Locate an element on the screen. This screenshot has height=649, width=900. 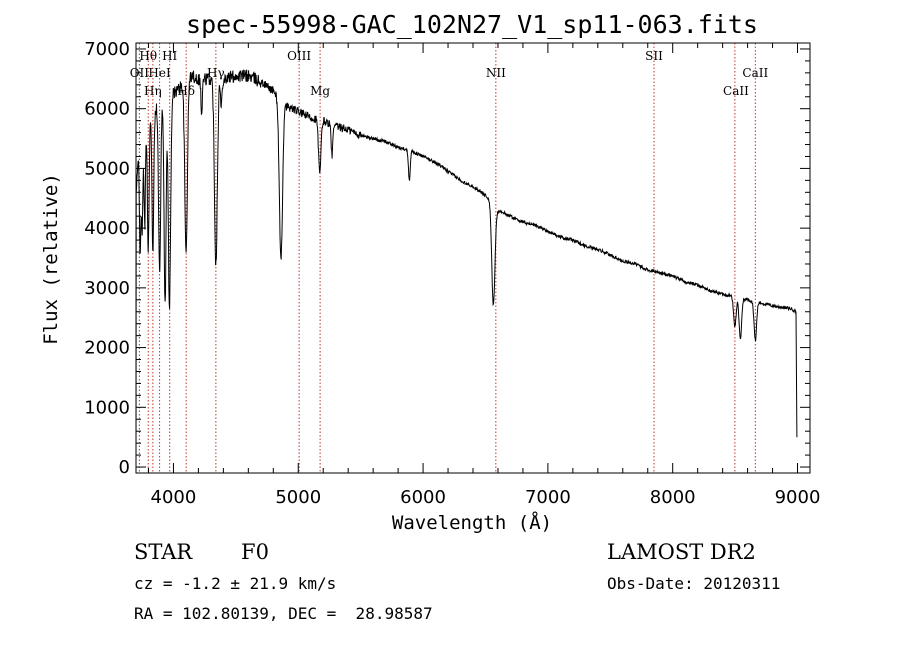
x-tick-label: 7000 is located at coordinates (548, 497).